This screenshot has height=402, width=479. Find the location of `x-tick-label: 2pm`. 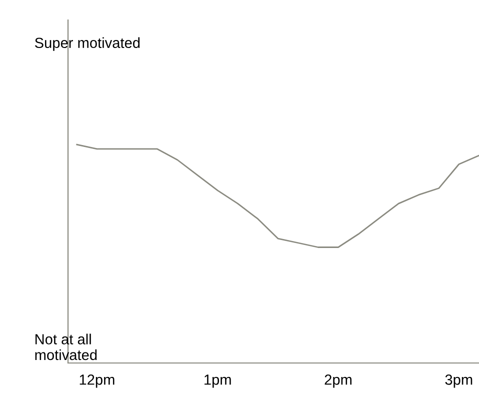

x-tick-label: 2pm is located at coordinates (338, 381).